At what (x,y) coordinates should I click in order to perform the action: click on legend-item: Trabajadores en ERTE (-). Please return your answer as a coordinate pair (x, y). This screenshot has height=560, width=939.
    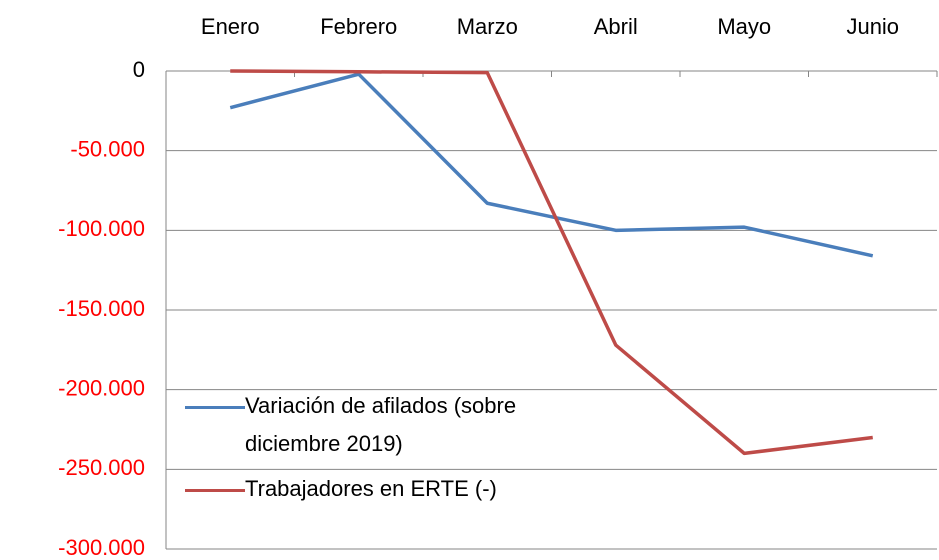
    Looking at the image, I should click on (375, 491).